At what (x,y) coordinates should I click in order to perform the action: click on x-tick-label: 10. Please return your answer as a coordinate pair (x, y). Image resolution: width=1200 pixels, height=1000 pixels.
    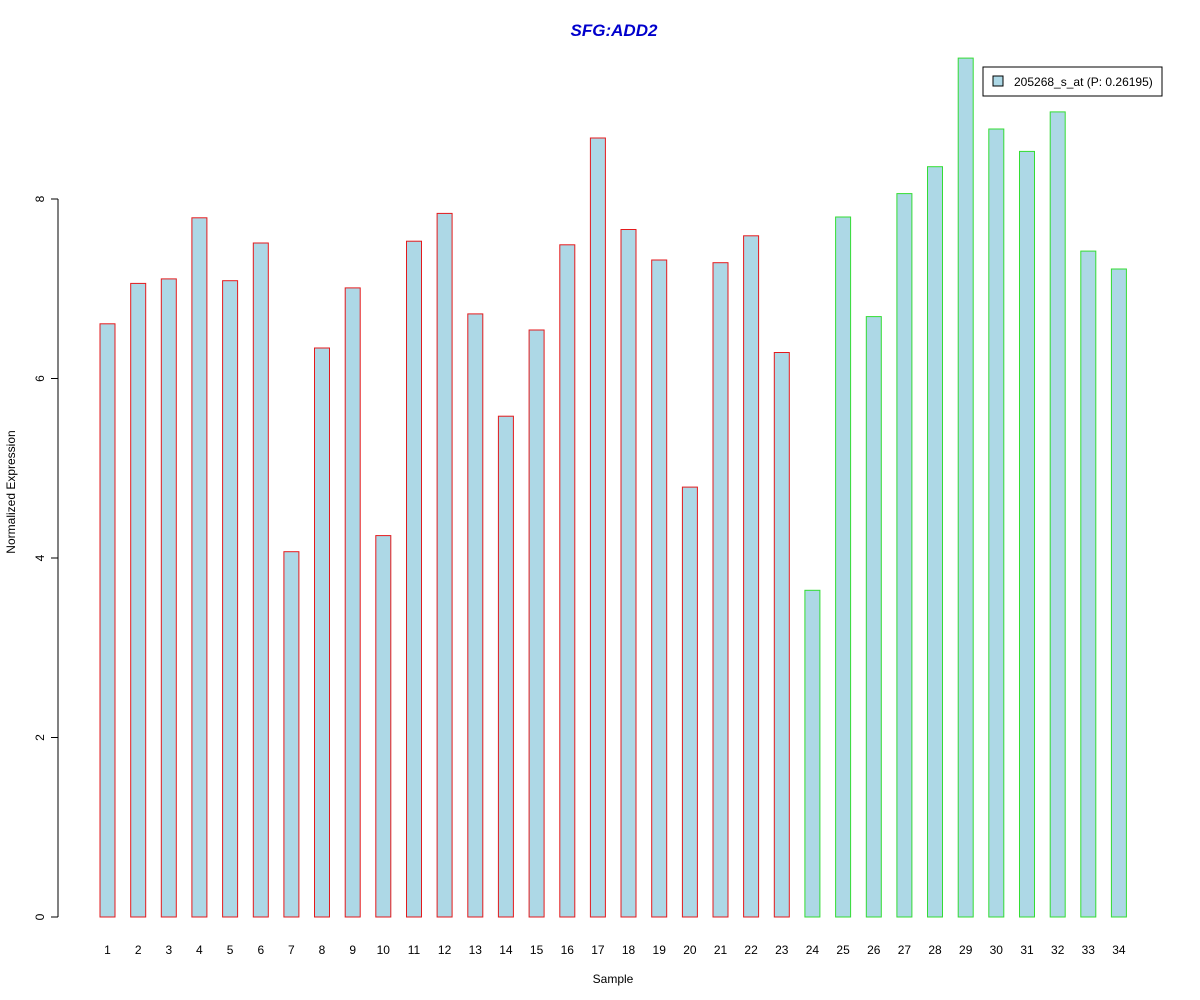
    Looking at the image, I should click on (384, 950).